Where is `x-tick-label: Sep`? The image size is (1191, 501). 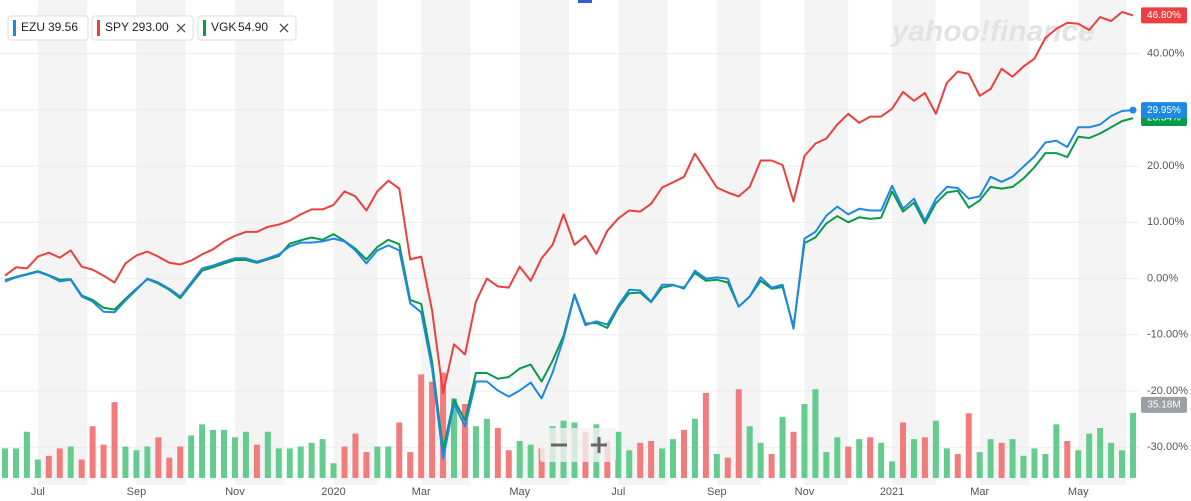 x-tick-label: Sep is located at coordinates (717, 492).